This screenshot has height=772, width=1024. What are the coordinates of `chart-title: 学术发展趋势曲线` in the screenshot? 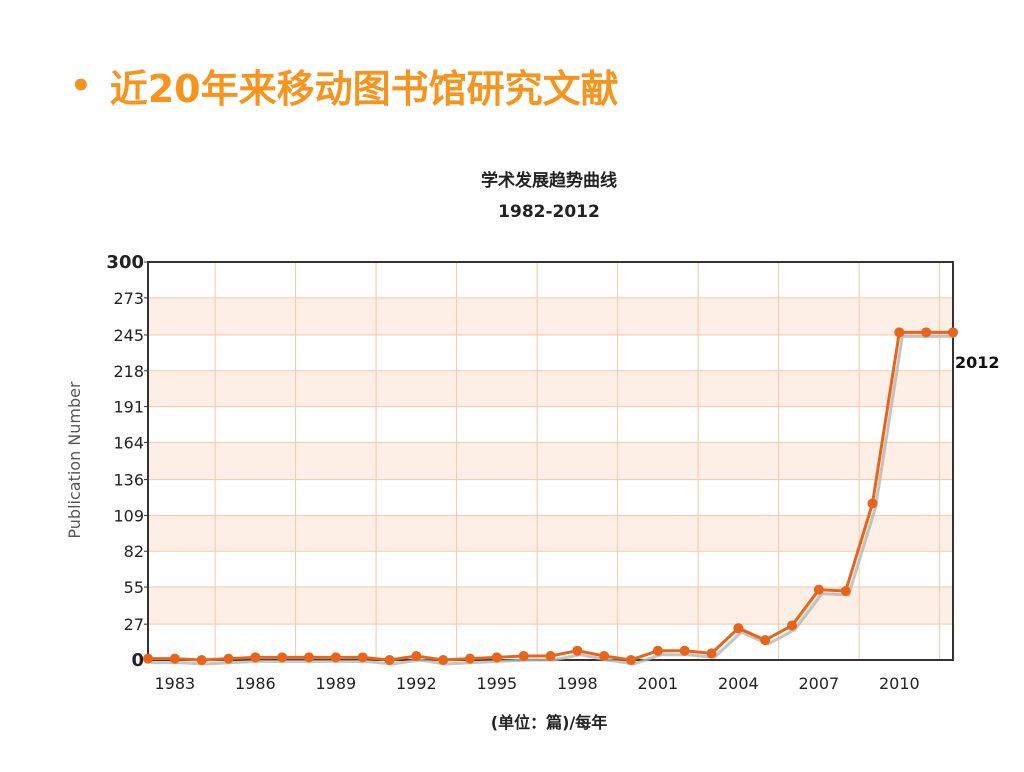 It's located at (549, 180).